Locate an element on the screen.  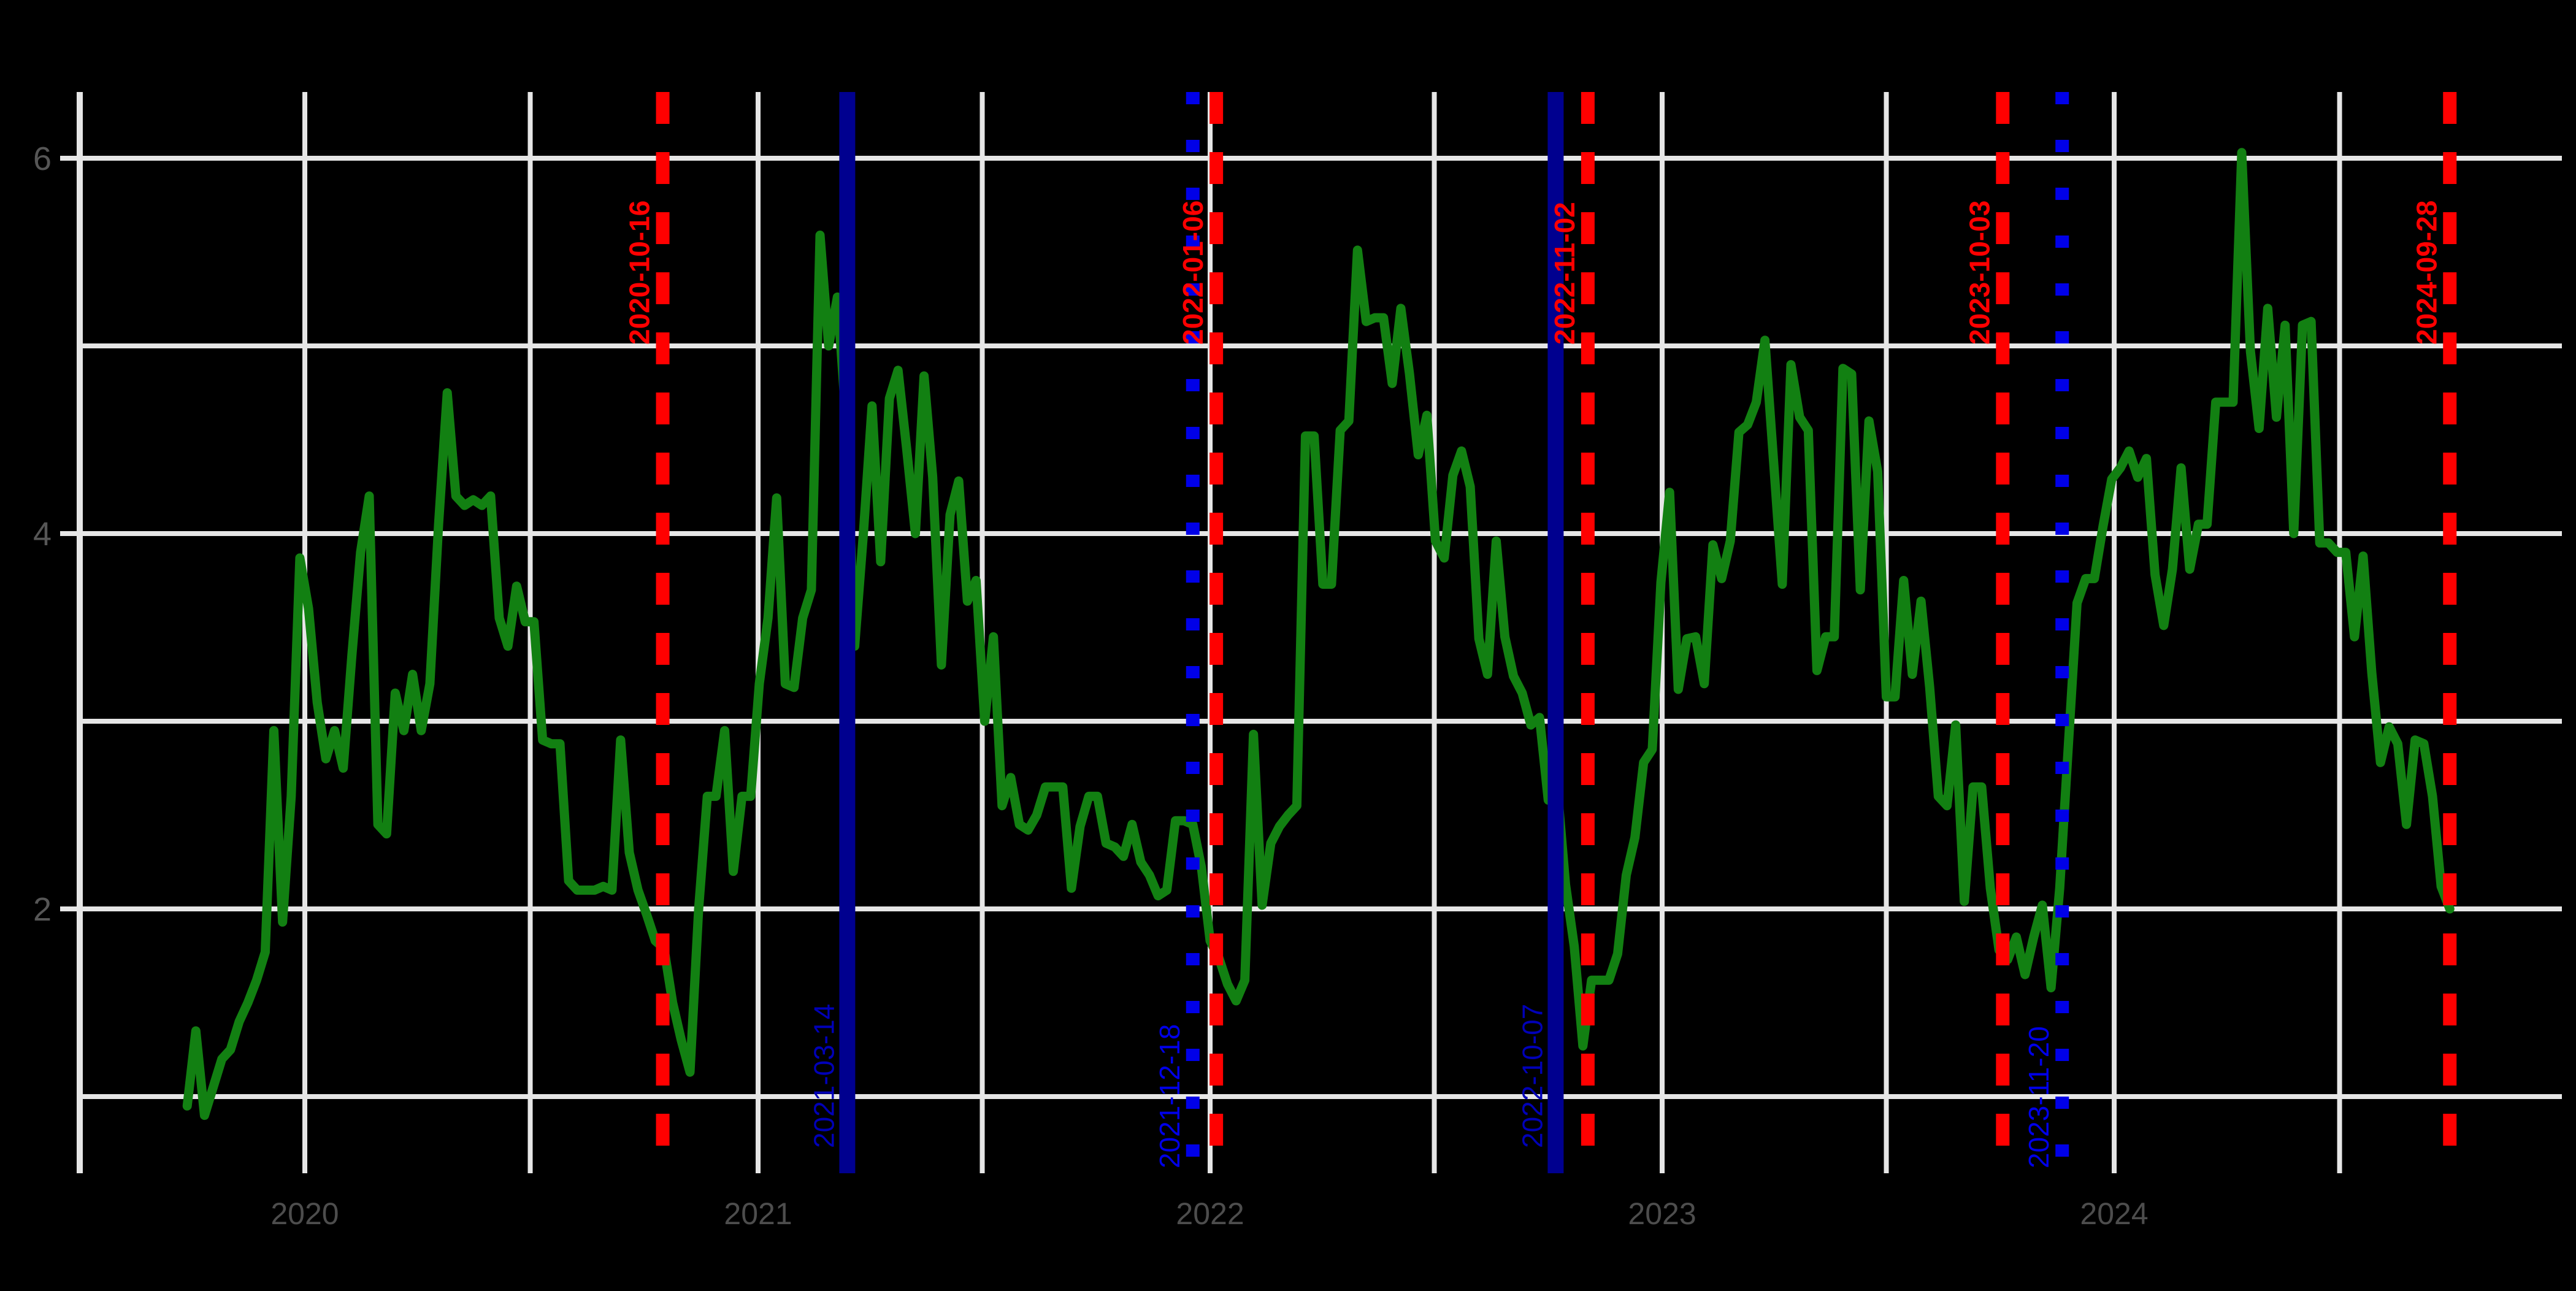
event-vline-label: 2023-10-03 is located at coordinates (1979, 273).